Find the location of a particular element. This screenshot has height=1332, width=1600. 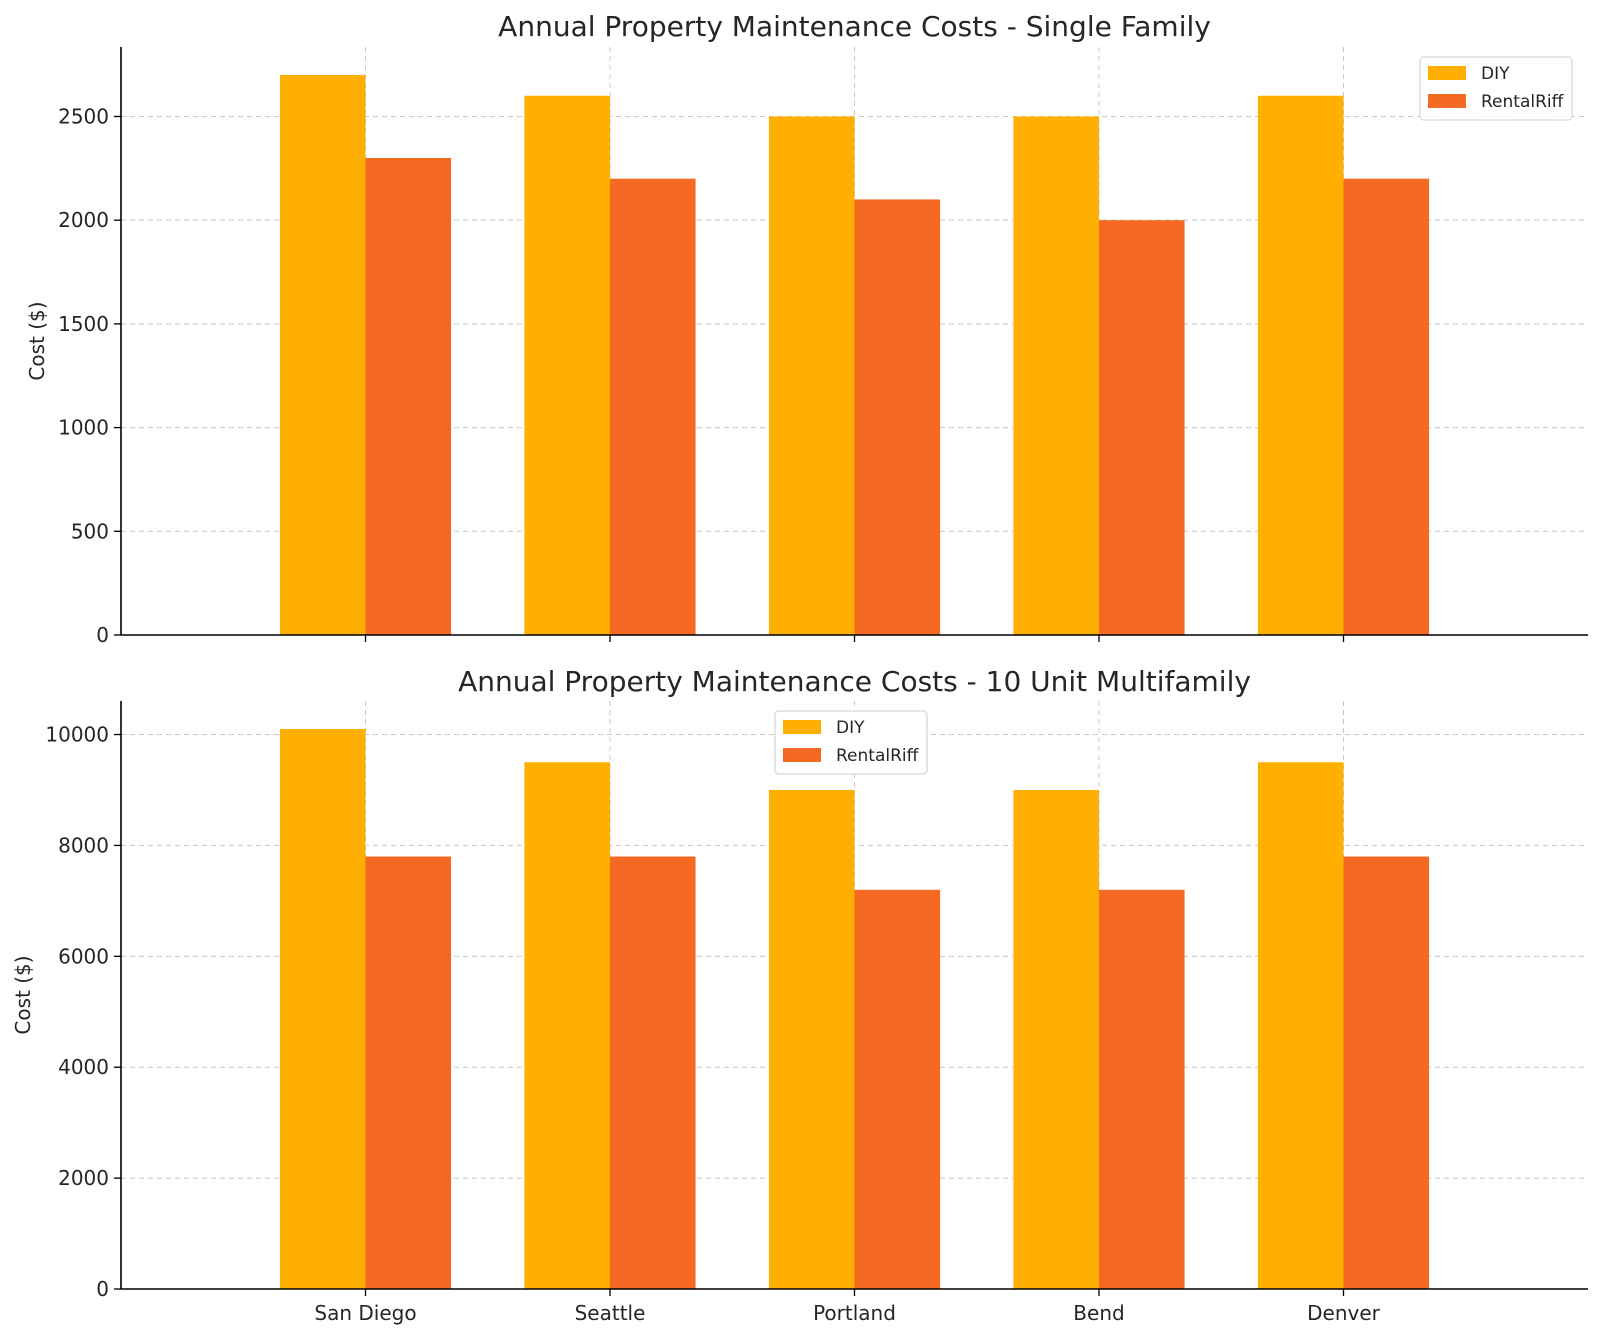

y-tick-label: 4000 is located at coordinates (83, 1067).